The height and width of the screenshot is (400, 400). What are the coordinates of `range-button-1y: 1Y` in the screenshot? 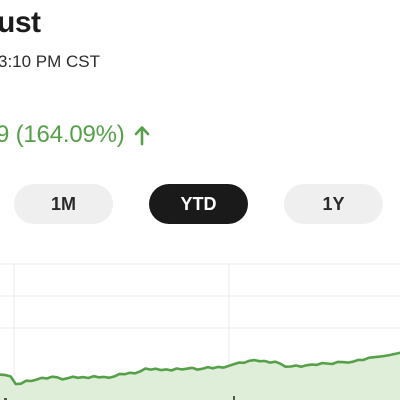 It's located at (333, 204).